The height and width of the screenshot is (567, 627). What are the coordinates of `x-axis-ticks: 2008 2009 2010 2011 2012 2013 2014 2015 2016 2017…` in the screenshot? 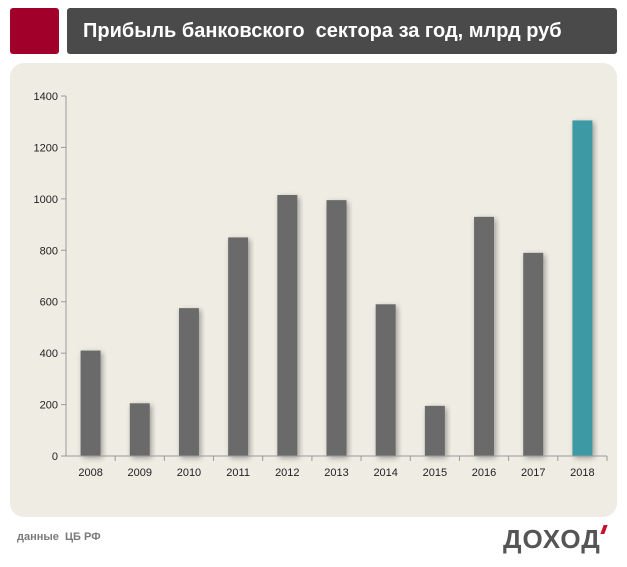 It's located at (343, 467).